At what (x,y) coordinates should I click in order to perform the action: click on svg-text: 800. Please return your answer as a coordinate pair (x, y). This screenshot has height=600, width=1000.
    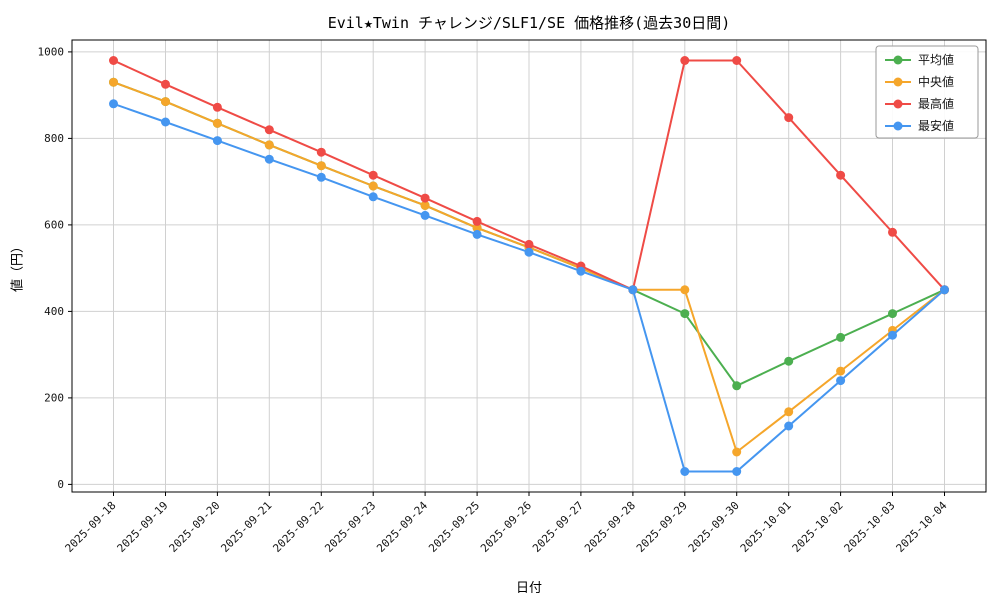
    Looking at the image, I should click on (54, 138).